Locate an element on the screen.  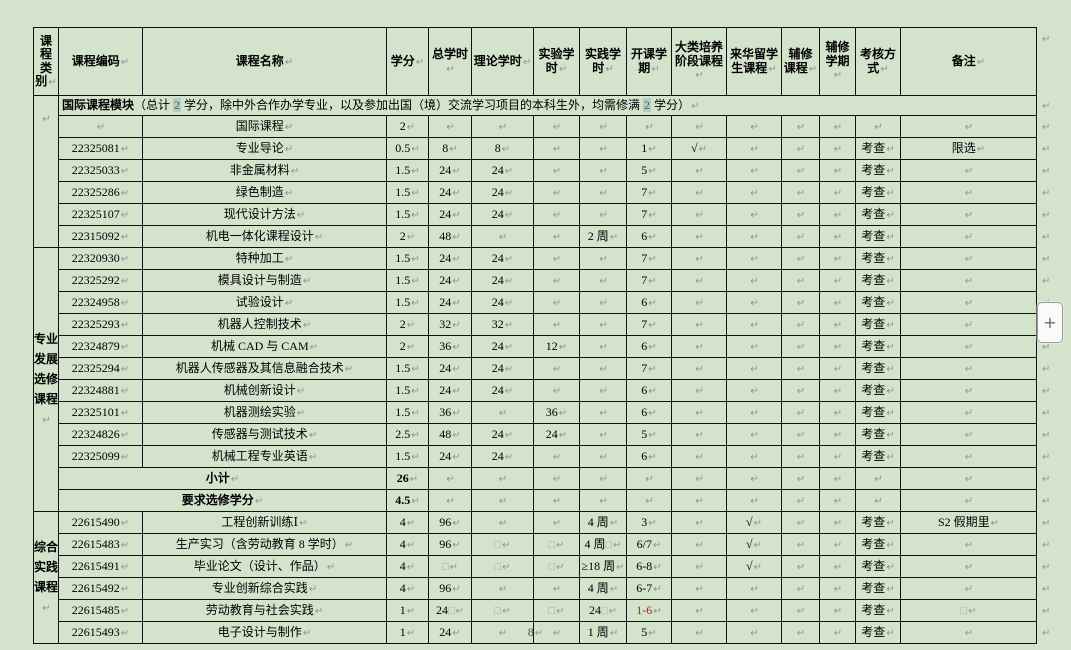
cell-total_hours: □↵ is located at coordinates (450, 566).